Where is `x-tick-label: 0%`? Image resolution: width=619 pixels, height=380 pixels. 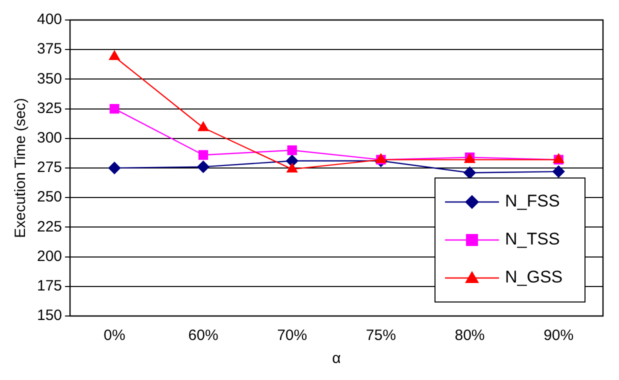 x-tick-label: 0% is located at coordinates (115, 335).